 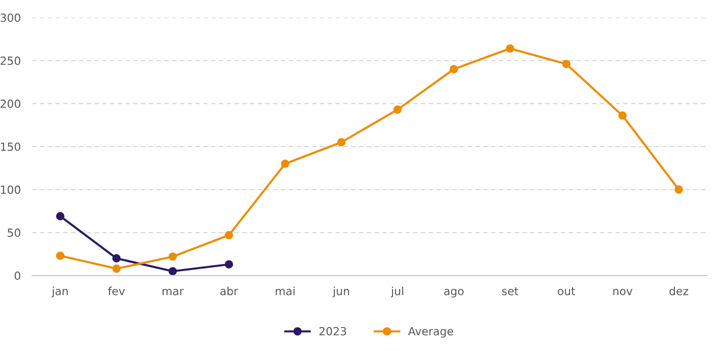 I want to click on x-tick-label: mar, so click(x=173, y=292).